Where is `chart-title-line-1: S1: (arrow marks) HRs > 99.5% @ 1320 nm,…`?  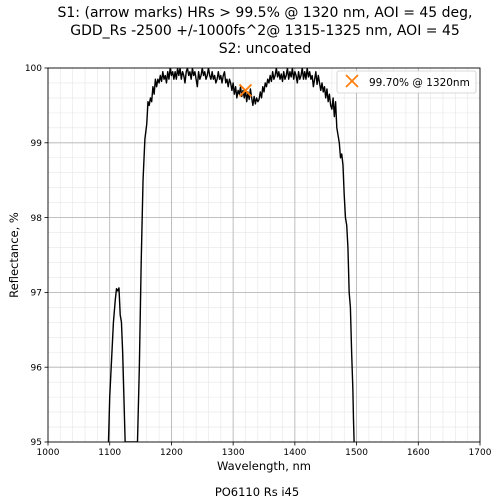
chart-title-line-1: S1: (arrow marks) HRs > 99.5% @ 1320 nm,… is located at coordinates (265, 13).